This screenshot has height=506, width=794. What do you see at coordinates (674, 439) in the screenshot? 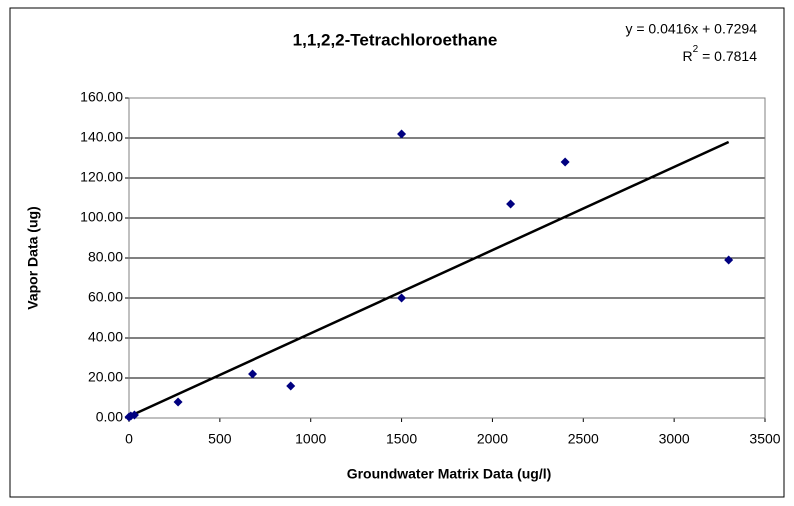
I see `x-tick-label: 3000` at bounding box center [674, 439].